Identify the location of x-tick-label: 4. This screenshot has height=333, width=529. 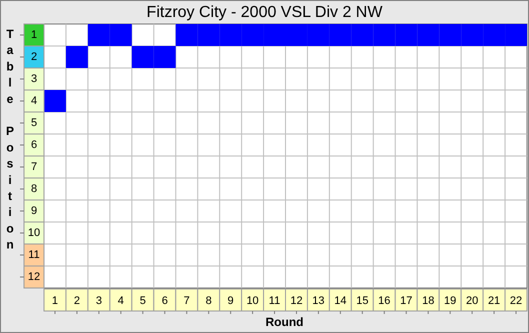
(121, 301).